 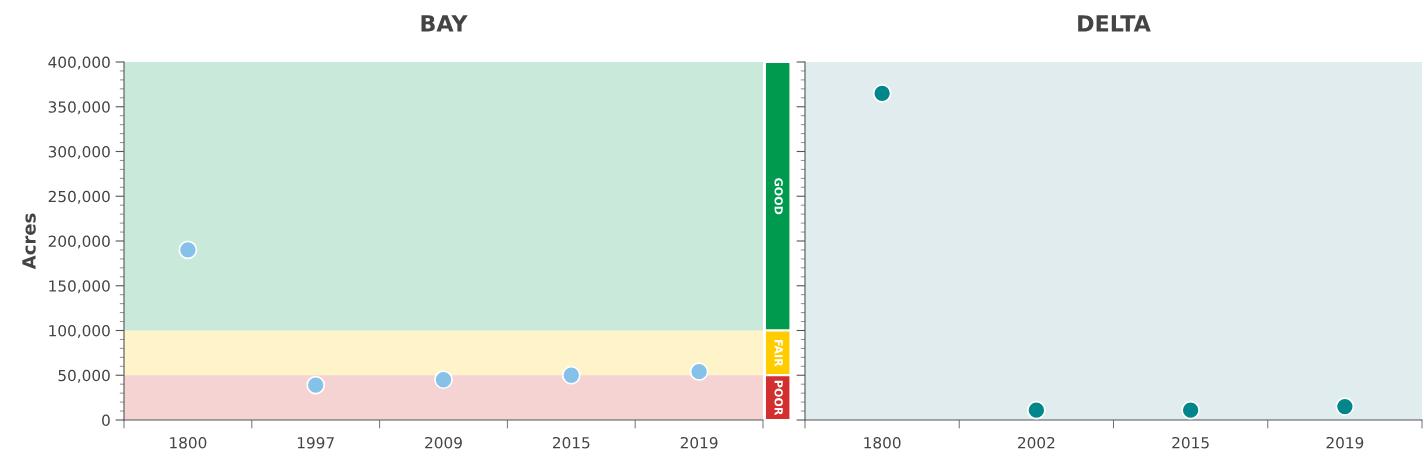 What do you see at coordinates (106, 420) in the screenshot?
I see `y-tick-label: 0` at bounding box center [106, 420].